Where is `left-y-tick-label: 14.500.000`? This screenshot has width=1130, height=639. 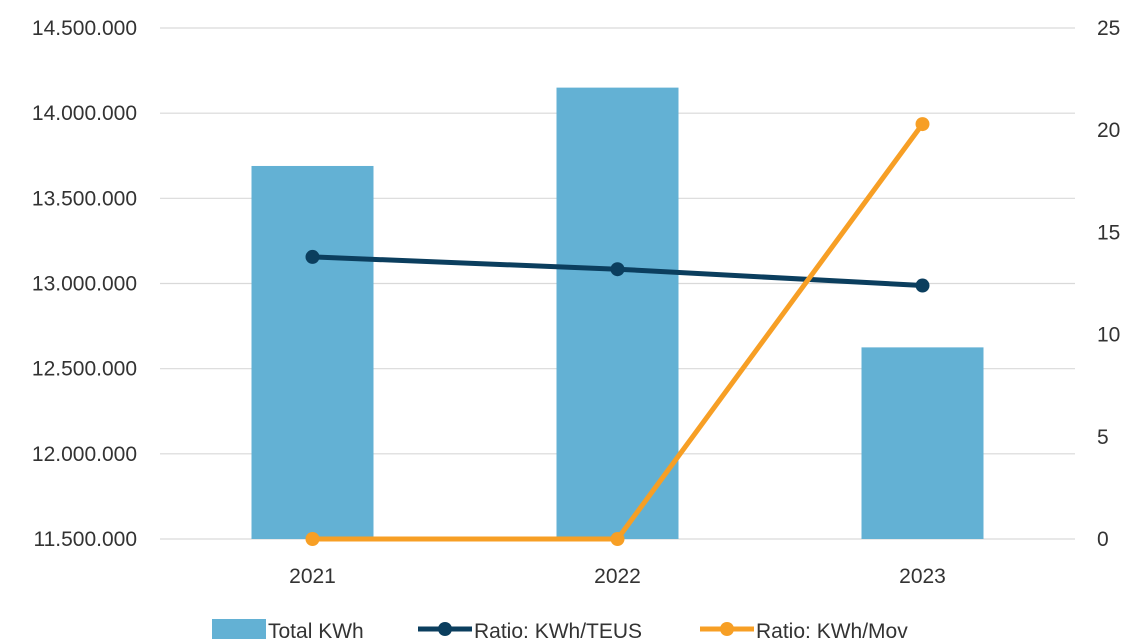
left-y-tick-label: 14.500.000 is located at coordinates (84, 28).